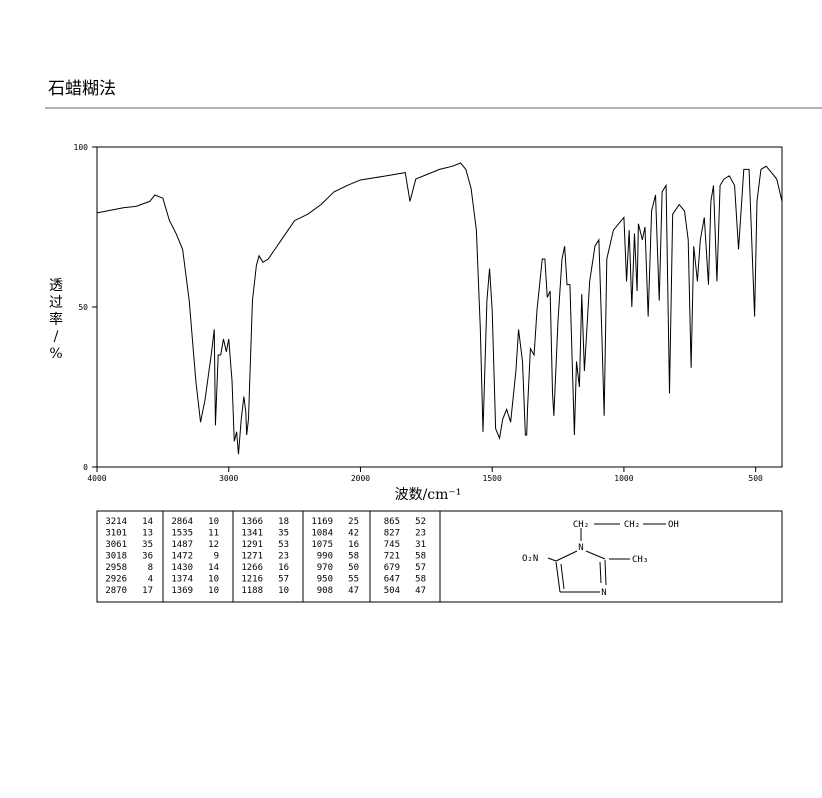 The height and width of the screenshot is (798, 822). What do you see at coordinates (392, 580) in the screenshot?
I see `peak-wavenumber: 647` at bounding box center [392, 580].